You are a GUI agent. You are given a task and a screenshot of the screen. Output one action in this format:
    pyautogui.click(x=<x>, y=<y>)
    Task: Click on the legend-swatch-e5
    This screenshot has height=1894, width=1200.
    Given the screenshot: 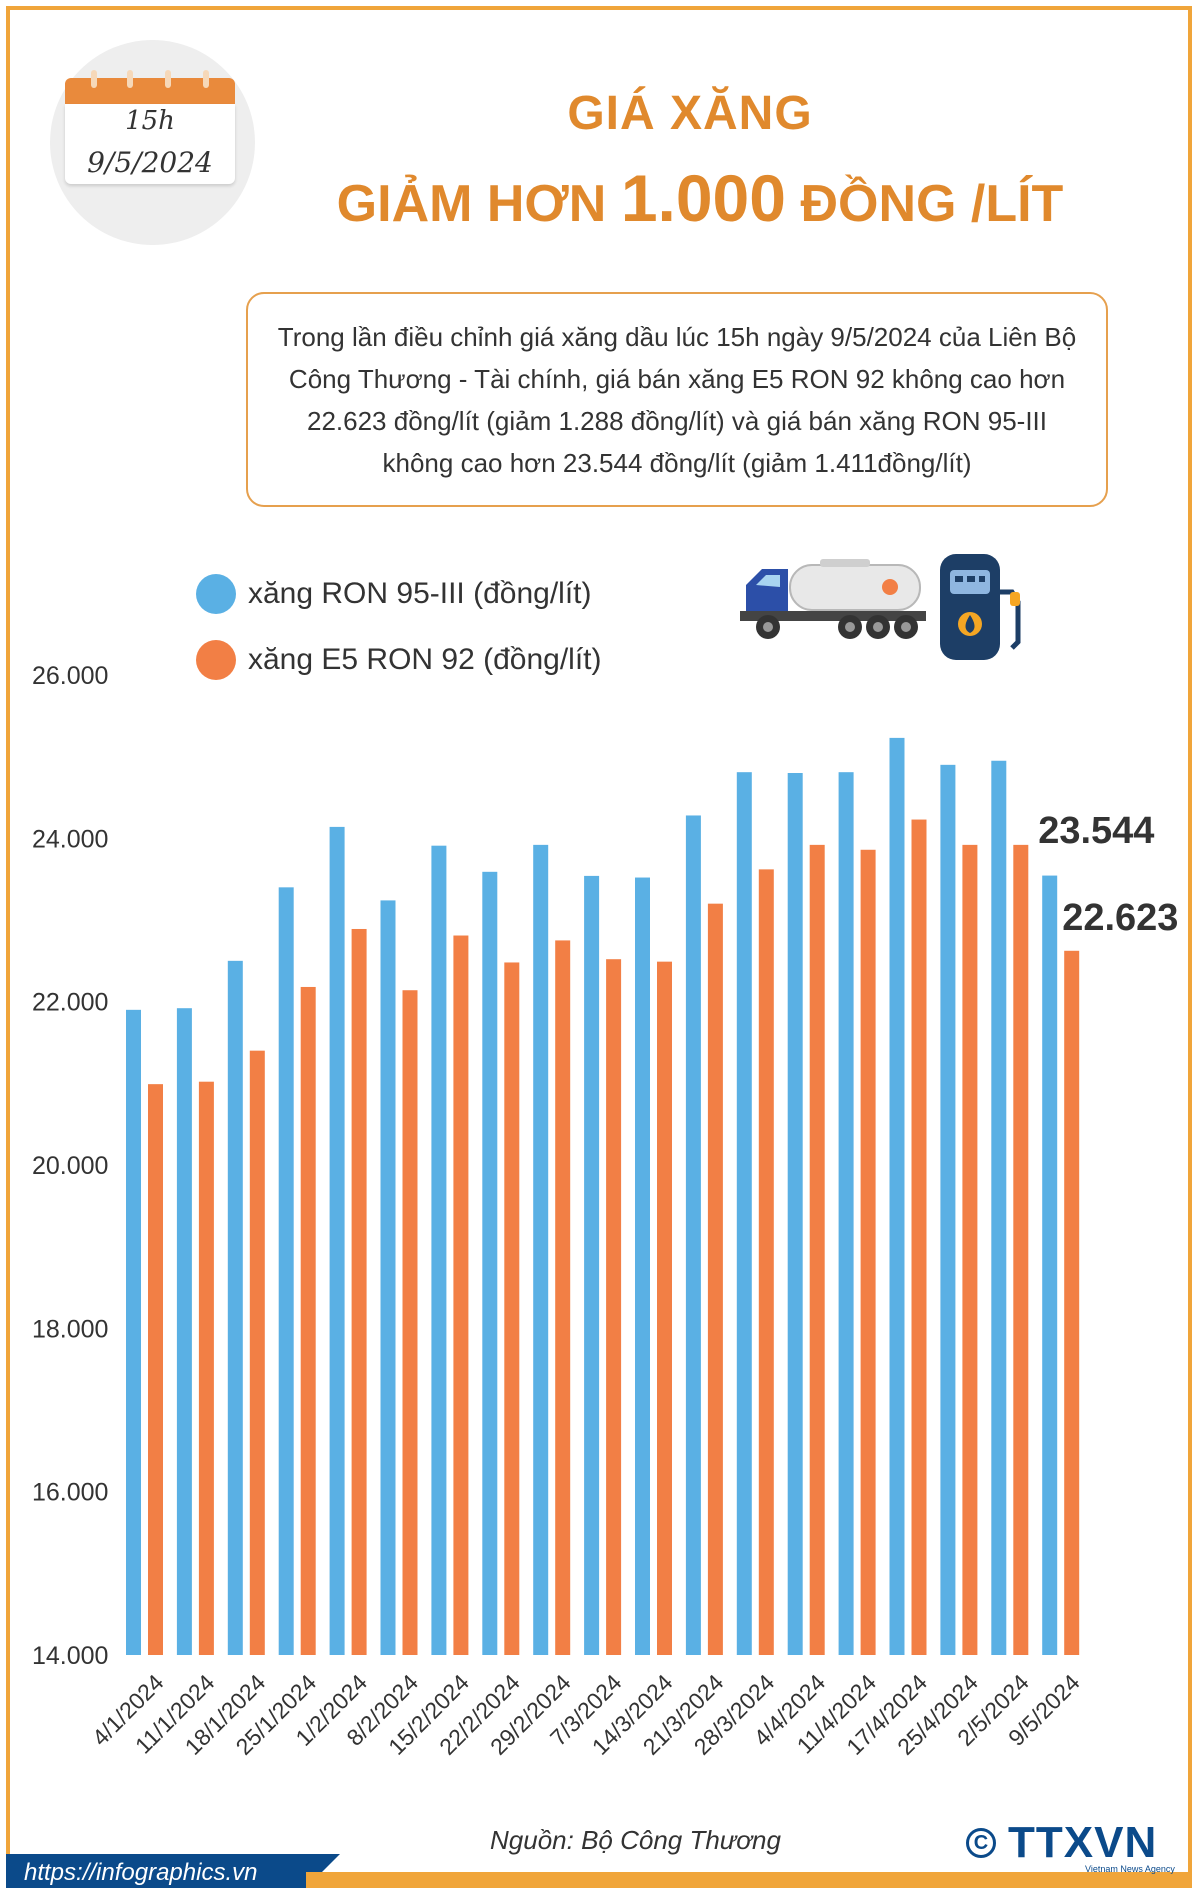 What is the action you would take?
    pyautogui.click(x=216, y=660)
    